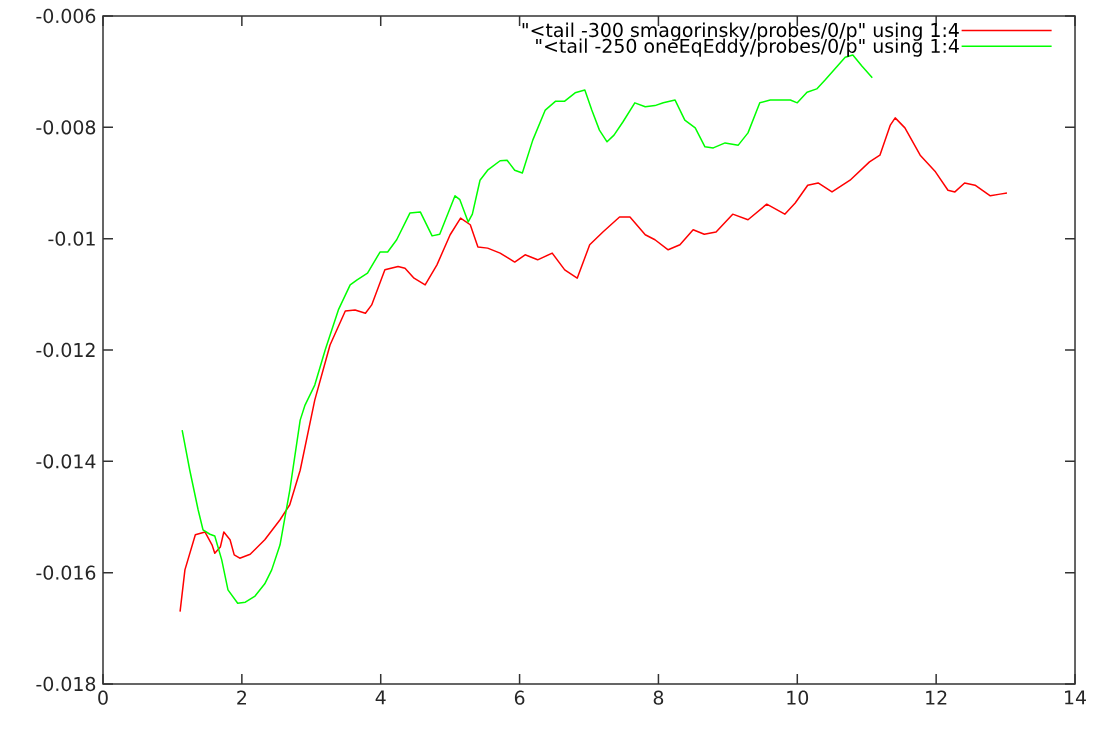 This screenshot has width=1099, height=731. I want to click on x-tick-label: 4, so click(380, 697).